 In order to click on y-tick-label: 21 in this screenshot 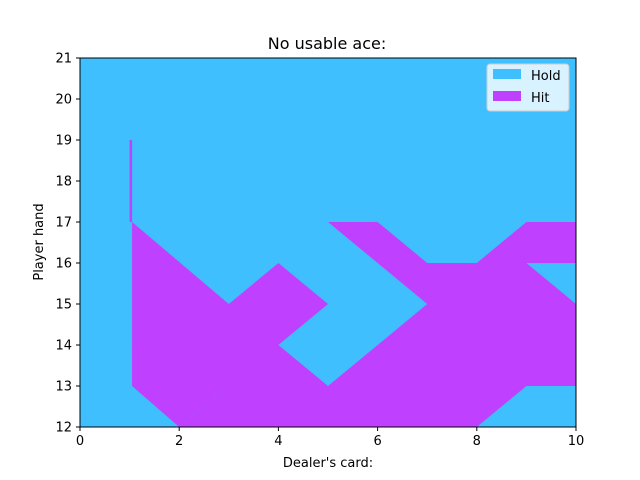, I will do `click(63, 59)`.